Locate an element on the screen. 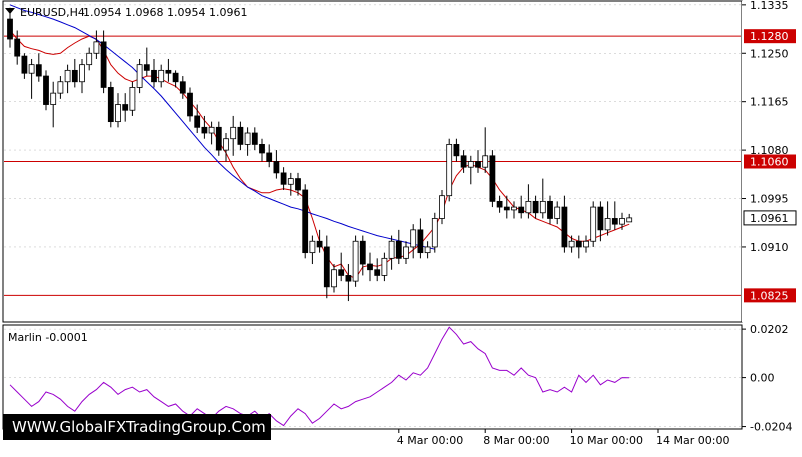  indicator-tick-label: 0.00 is located at coordinates (762, 378).